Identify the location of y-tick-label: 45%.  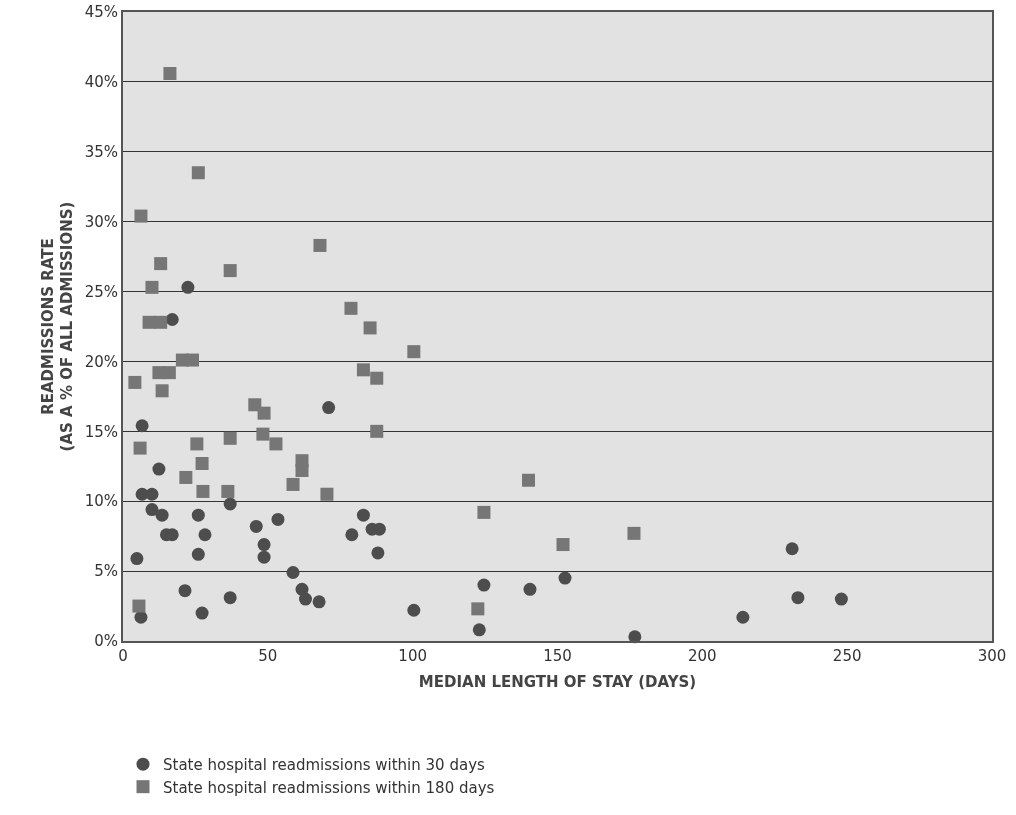
(101, 12).